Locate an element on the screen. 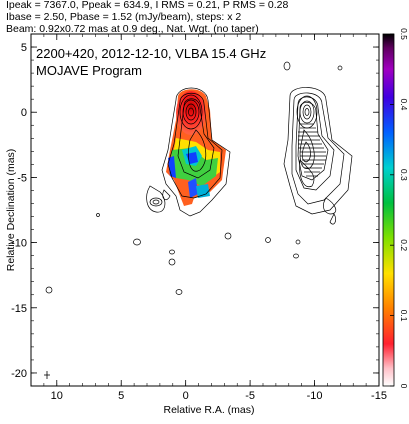 The width and height of the screenshot is (409, 424). plot-title: 2200+420, 2012-12-10, VLBA 15.4 GHz is located at coordinates (151, 53).